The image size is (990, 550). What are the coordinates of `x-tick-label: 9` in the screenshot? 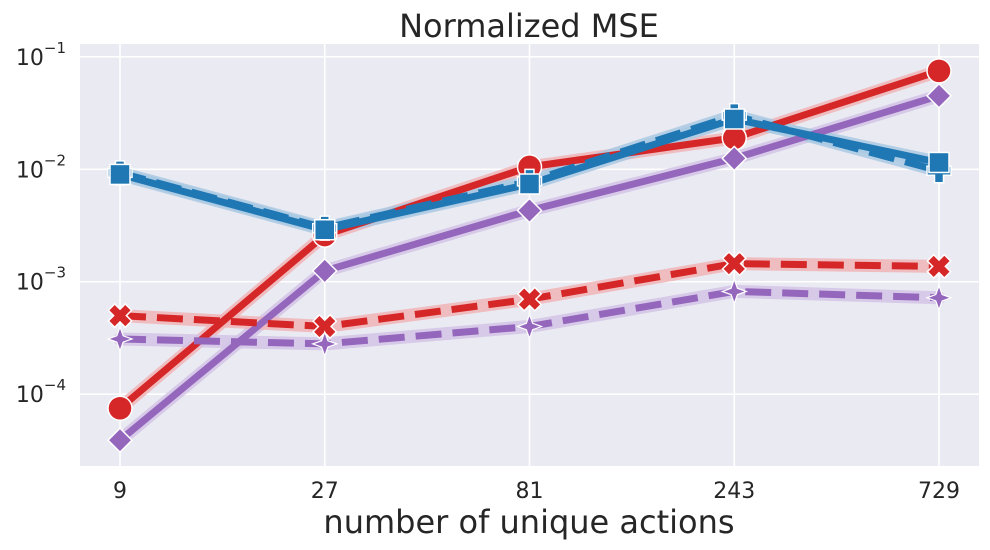 It's located at (120, 491).